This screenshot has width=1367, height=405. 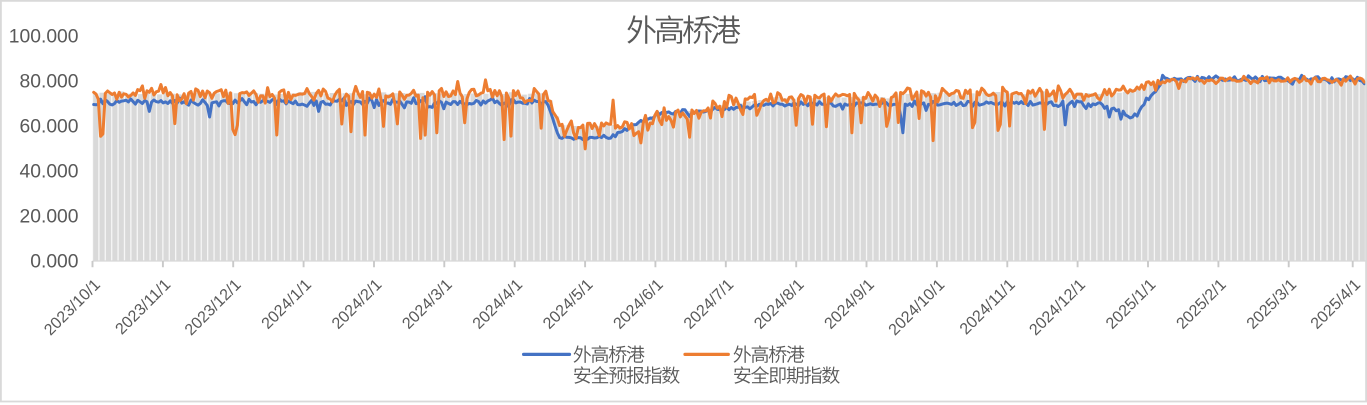 I want to click on svg-text: 60.000, so click(x=49, y=126).